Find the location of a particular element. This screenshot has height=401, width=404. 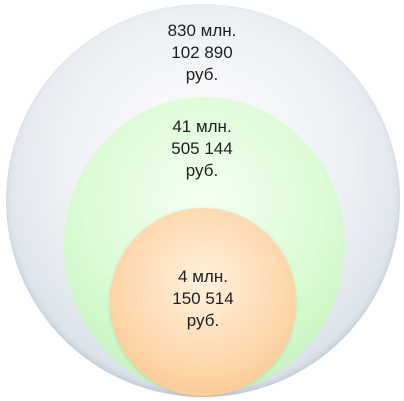

middle-label-line3: руб. is located at coordinates (202, 170).